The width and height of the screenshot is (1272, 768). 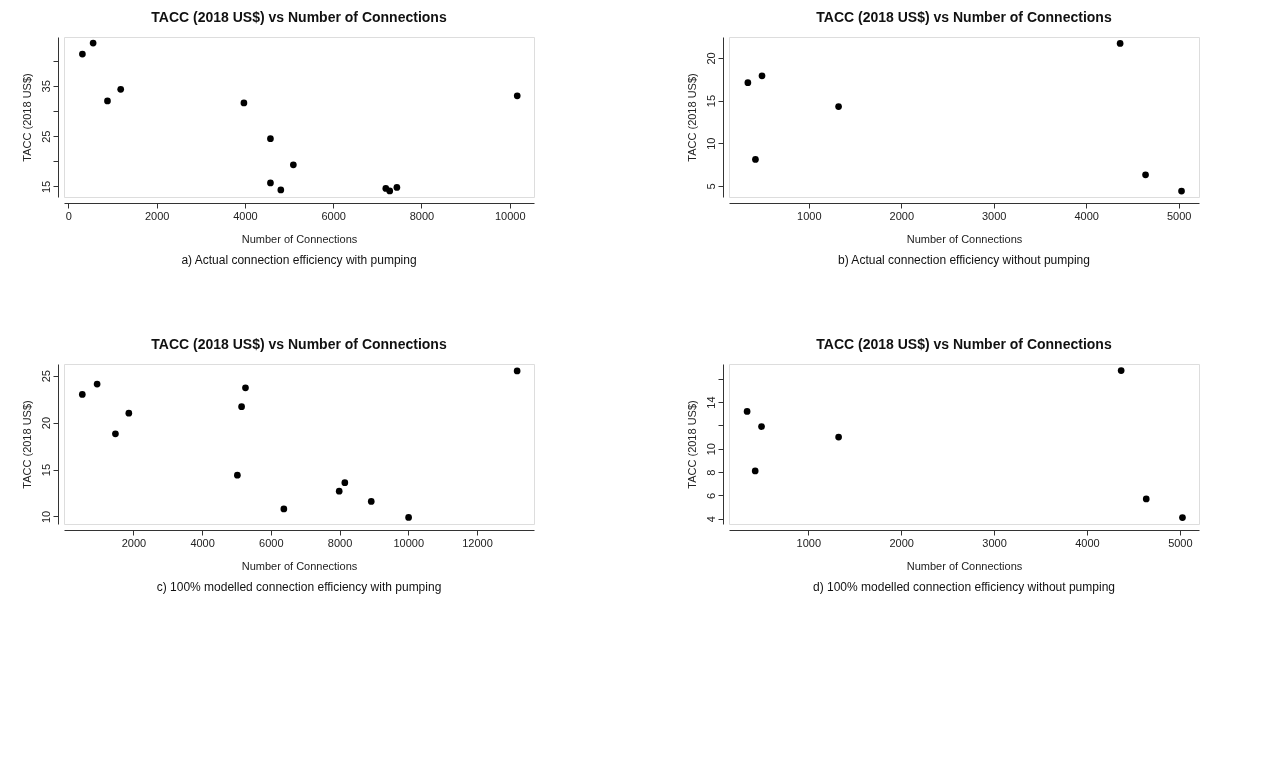 I want to click on y-tick-label: 35, so click(x=45, y=86).